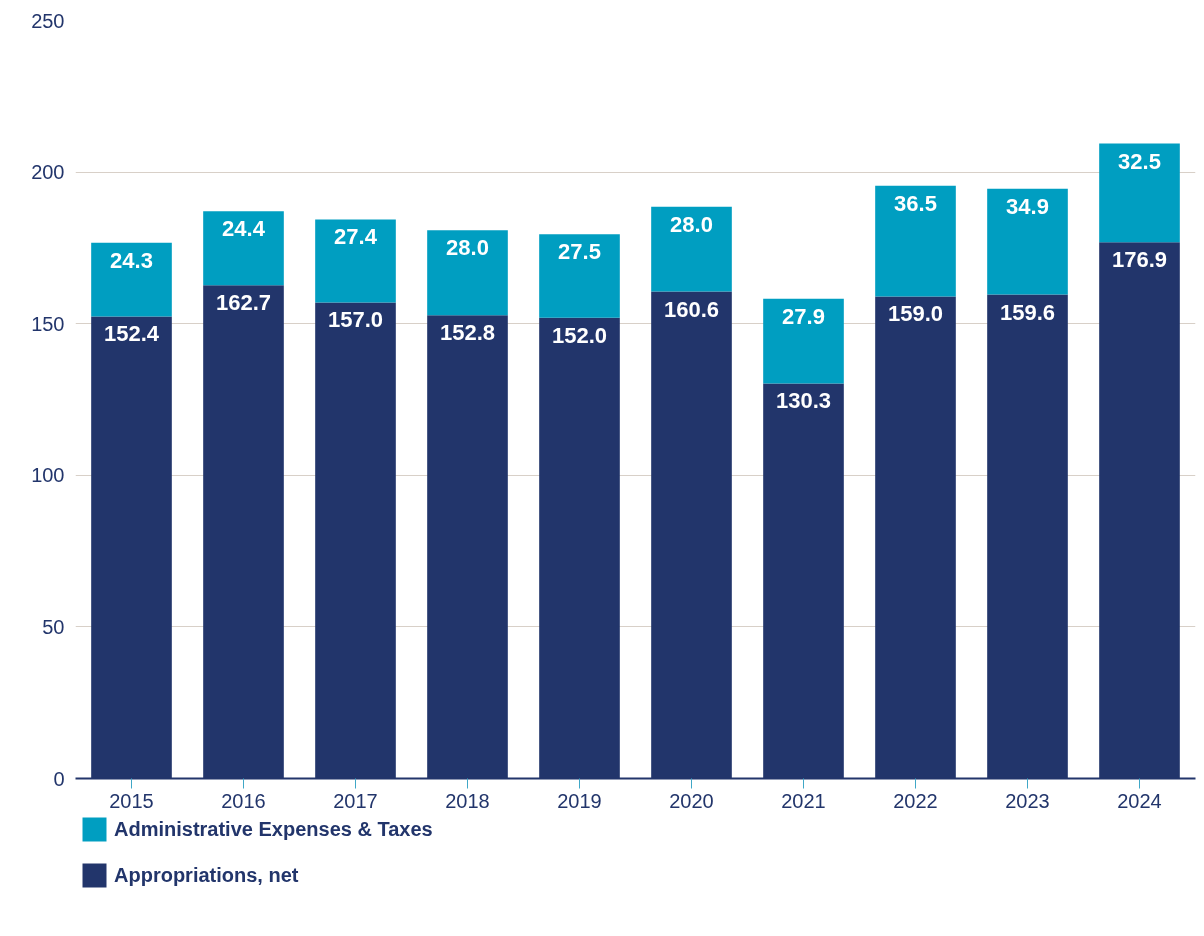 The height and width of the screenshot is (936, 1204). What do you see at coordinates (131, 334) in the screenshot?
I see `data-label: 152.4` at bounding box center [131, 334].